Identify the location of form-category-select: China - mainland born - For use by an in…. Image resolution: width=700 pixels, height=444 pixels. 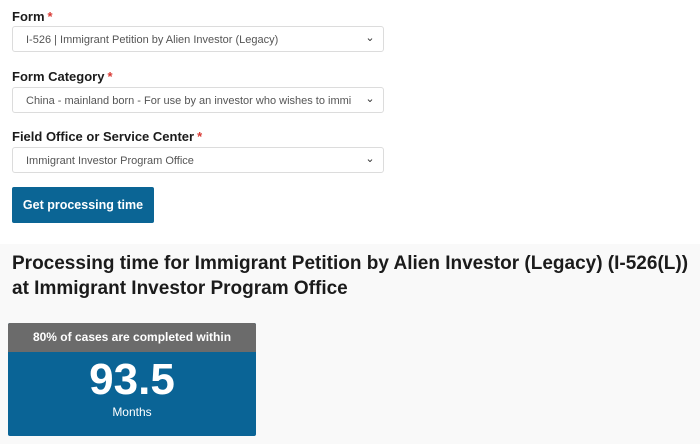
(198, 100).